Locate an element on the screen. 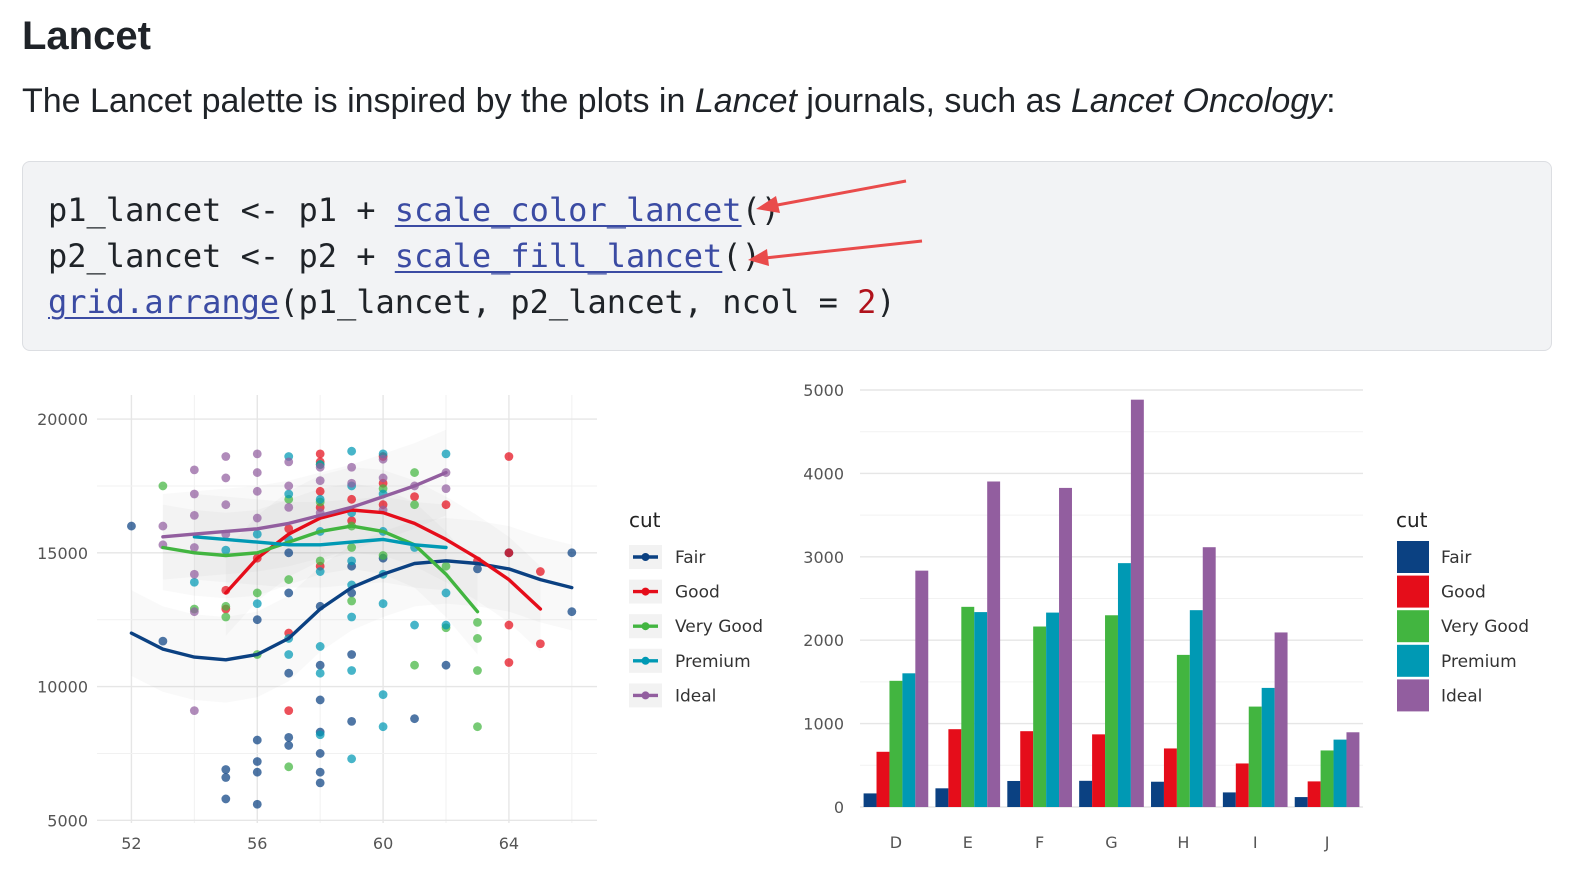 Image resolution: width=1588 pixels, height=888 pixels. x-tick-label: 52 is located at coordinates (131, 843).